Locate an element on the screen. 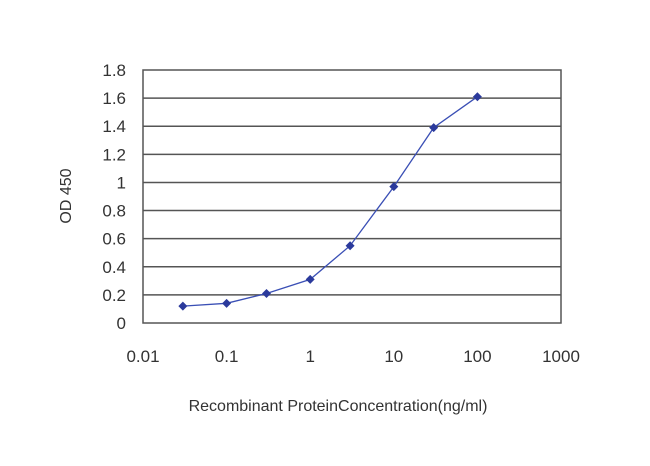 The height and width of the screenshot is (466, 650). x-tick-label: 0.01 is located at coordinates (142, 356).